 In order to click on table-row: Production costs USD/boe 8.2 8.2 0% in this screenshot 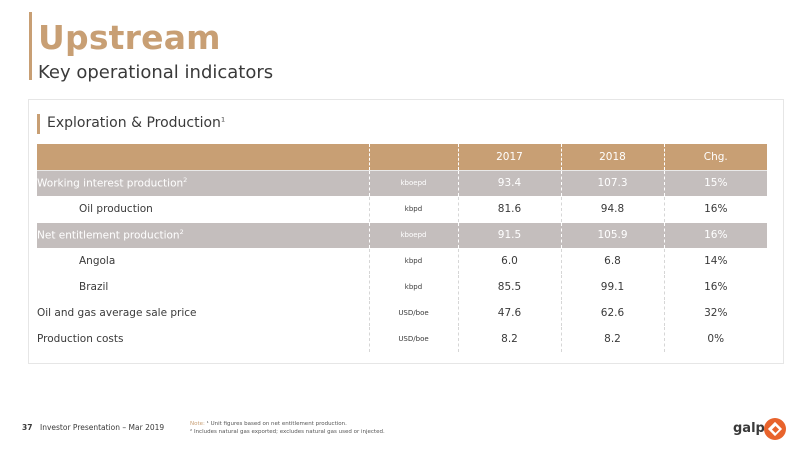, I will do `click(402, 339)`.